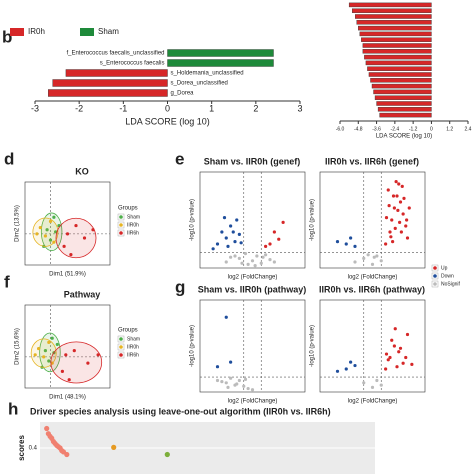  I want to click on x-tick-label: 1, so click(211, 108).